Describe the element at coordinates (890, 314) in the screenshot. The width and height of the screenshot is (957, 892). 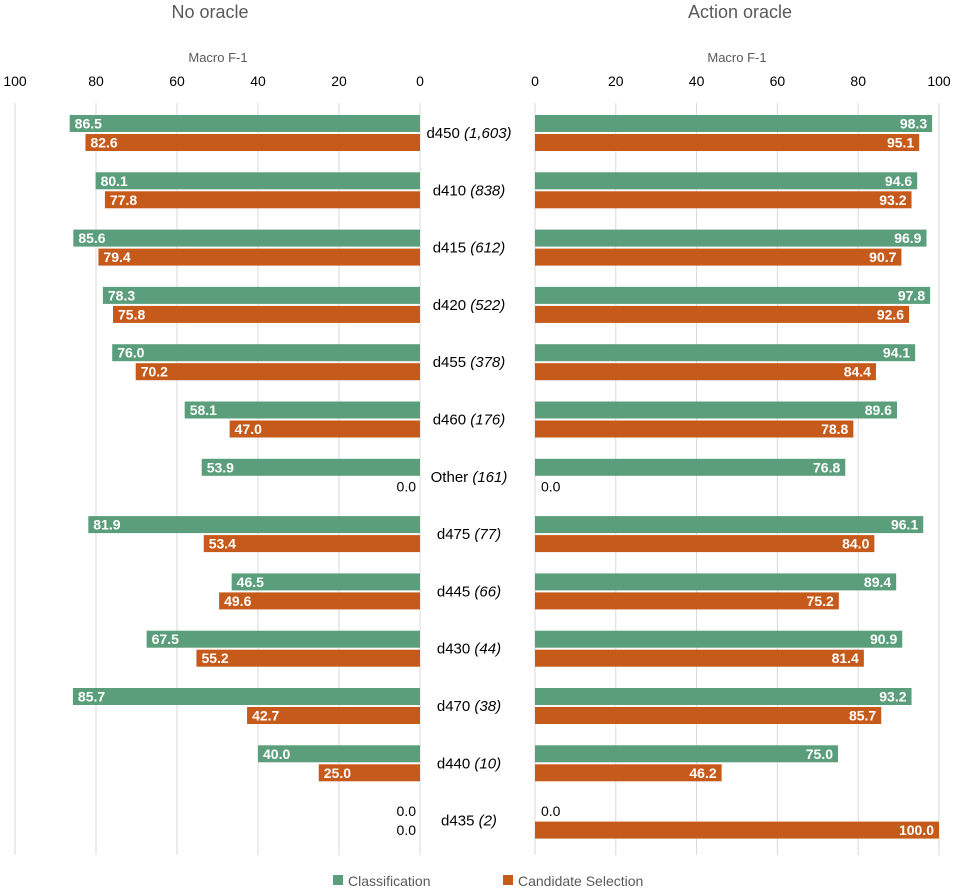
I see `data-label: 92.6` at that location.